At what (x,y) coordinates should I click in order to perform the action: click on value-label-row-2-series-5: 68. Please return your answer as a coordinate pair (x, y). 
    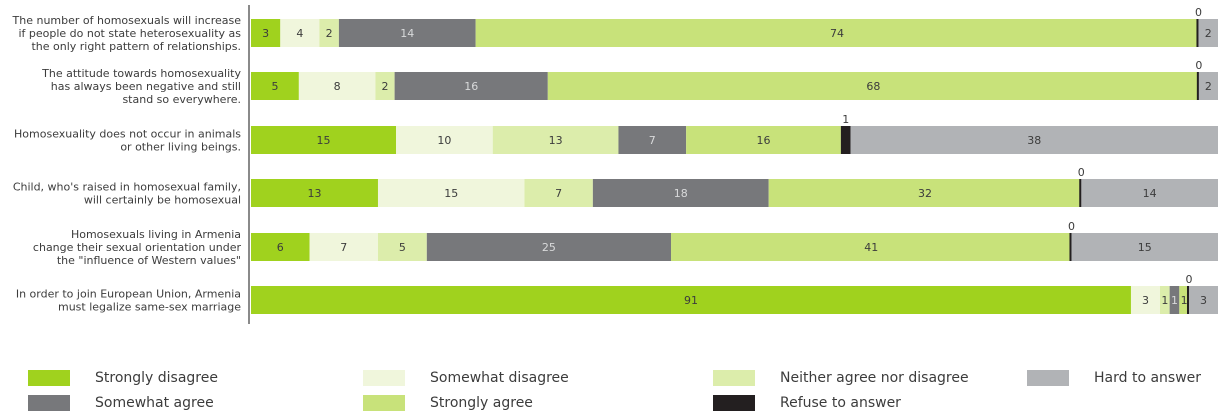
    Looking at the image, I should click on (873, 86).